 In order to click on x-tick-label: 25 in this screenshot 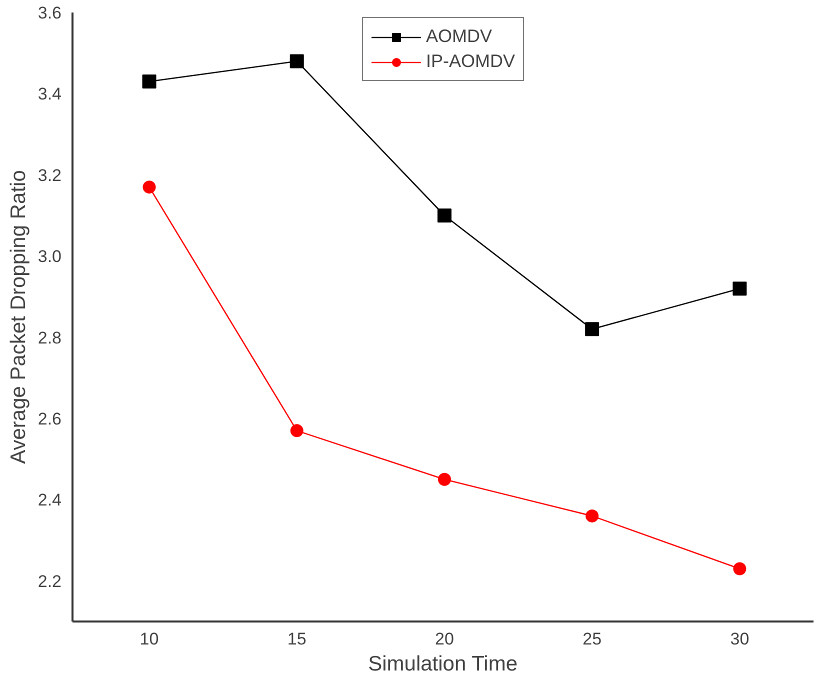, I will do `click(592, 639)`.